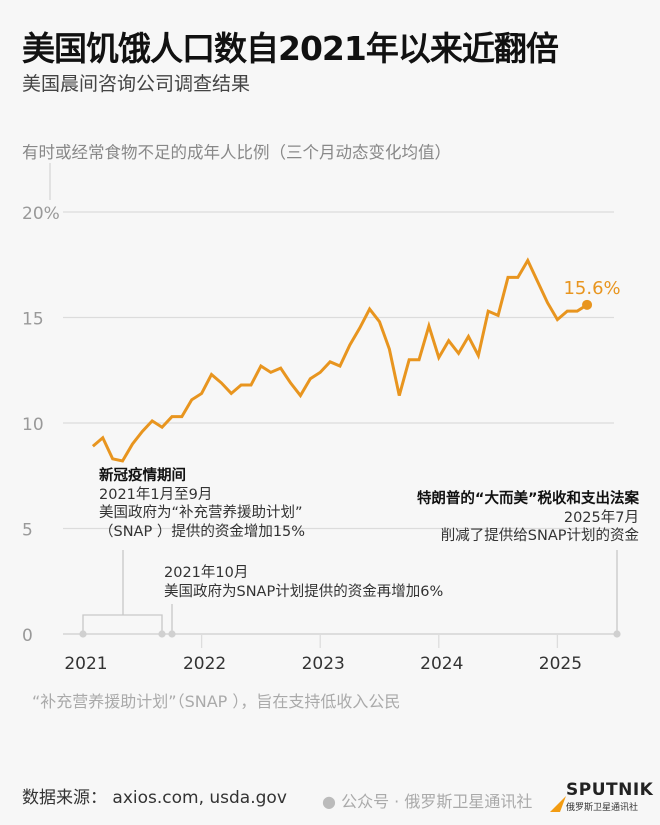 The width and height of the screenshot is (660, 825). Describe the element at coordinates (156, 494) in the screenshot. I see `annotation-line: 2021年1月至9月` at that location.